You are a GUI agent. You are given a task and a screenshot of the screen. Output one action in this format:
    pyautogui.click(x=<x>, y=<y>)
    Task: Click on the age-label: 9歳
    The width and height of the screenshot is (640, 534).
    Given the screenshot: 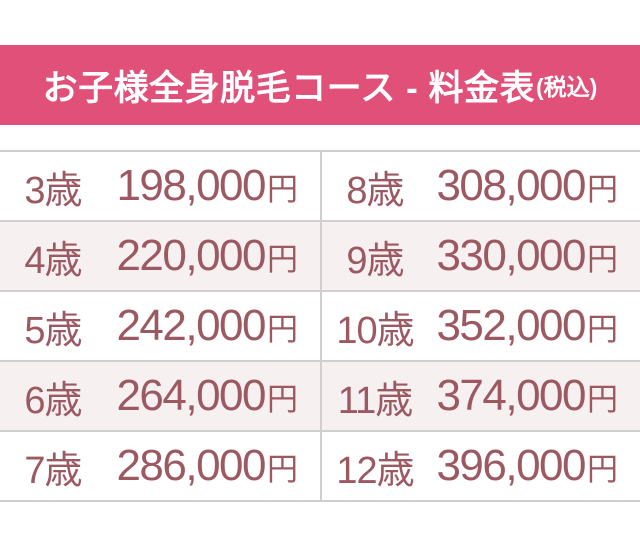 What is the action you would take?
    pyautogui.click(x=375, y=260)
    